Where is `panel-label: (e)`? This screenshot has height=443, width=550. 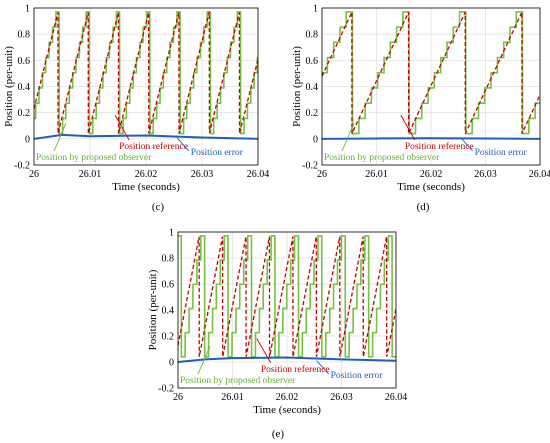
panel-label: (e) is located at coordinates (278, 434).